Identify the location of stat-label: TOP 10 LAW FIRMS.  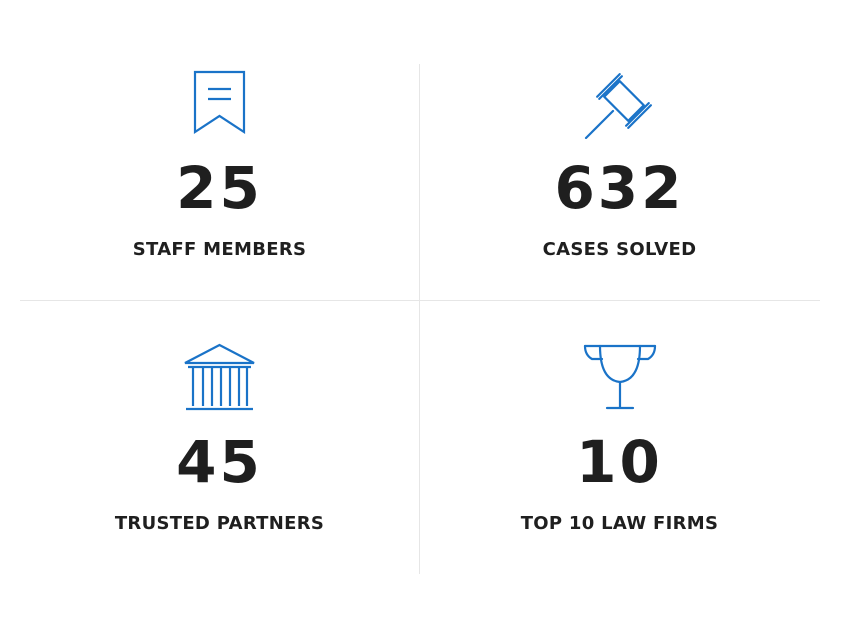
(619, 523).